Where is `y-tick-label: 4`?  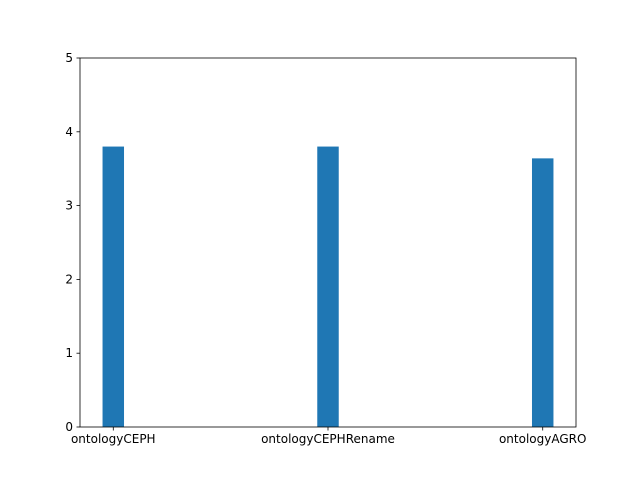
y-tick-label: 4 is located at coordinates (69, 132).